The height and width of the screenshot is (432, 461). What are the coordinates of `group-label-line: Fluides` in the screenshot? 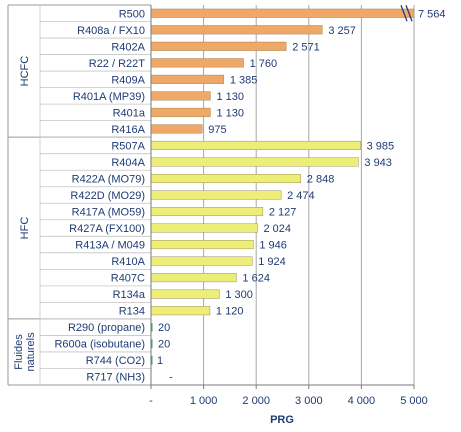 It's located at (19, 352).